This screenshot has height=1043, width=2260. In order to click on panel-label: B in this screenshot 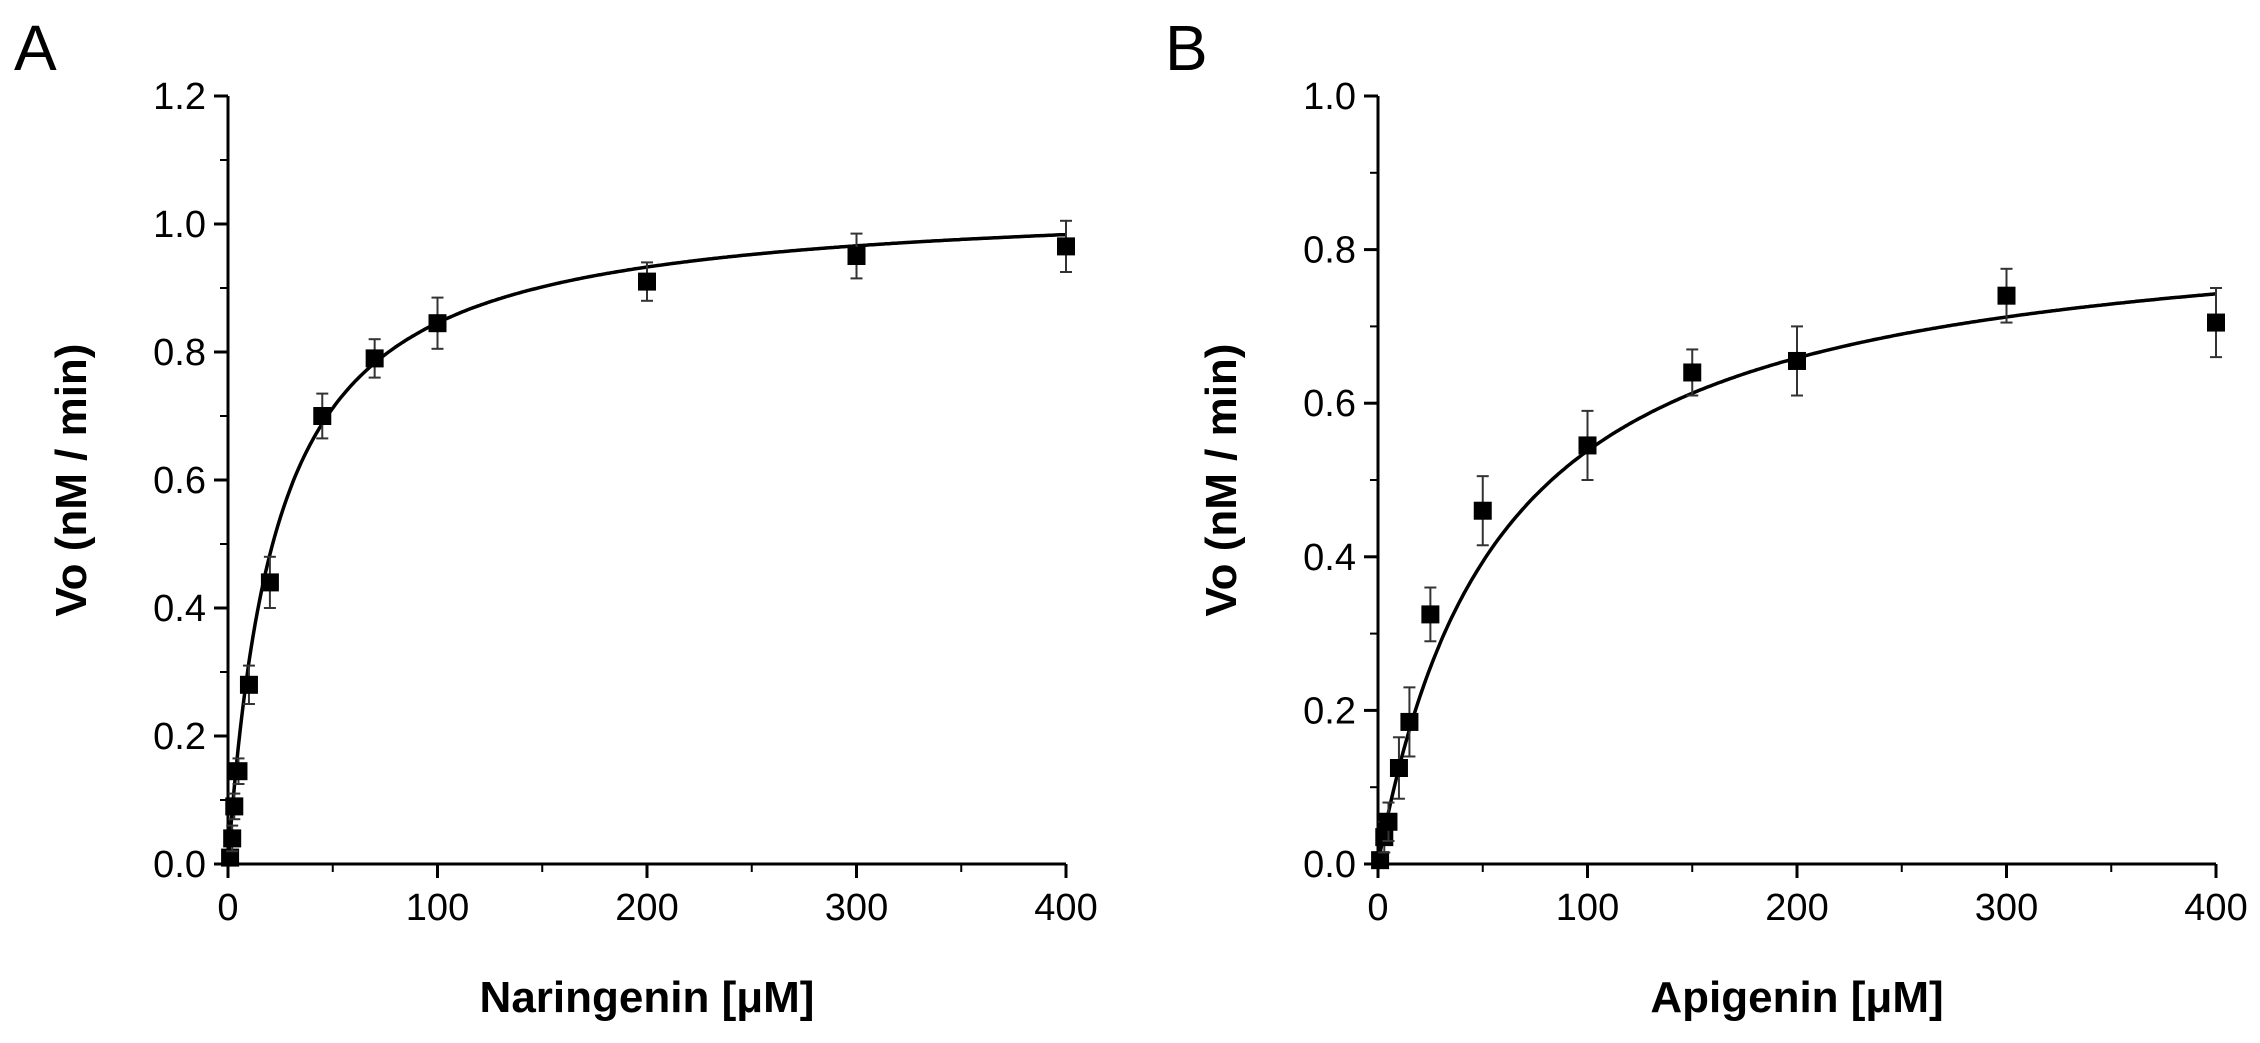, I will do `click(1186, 48)`.